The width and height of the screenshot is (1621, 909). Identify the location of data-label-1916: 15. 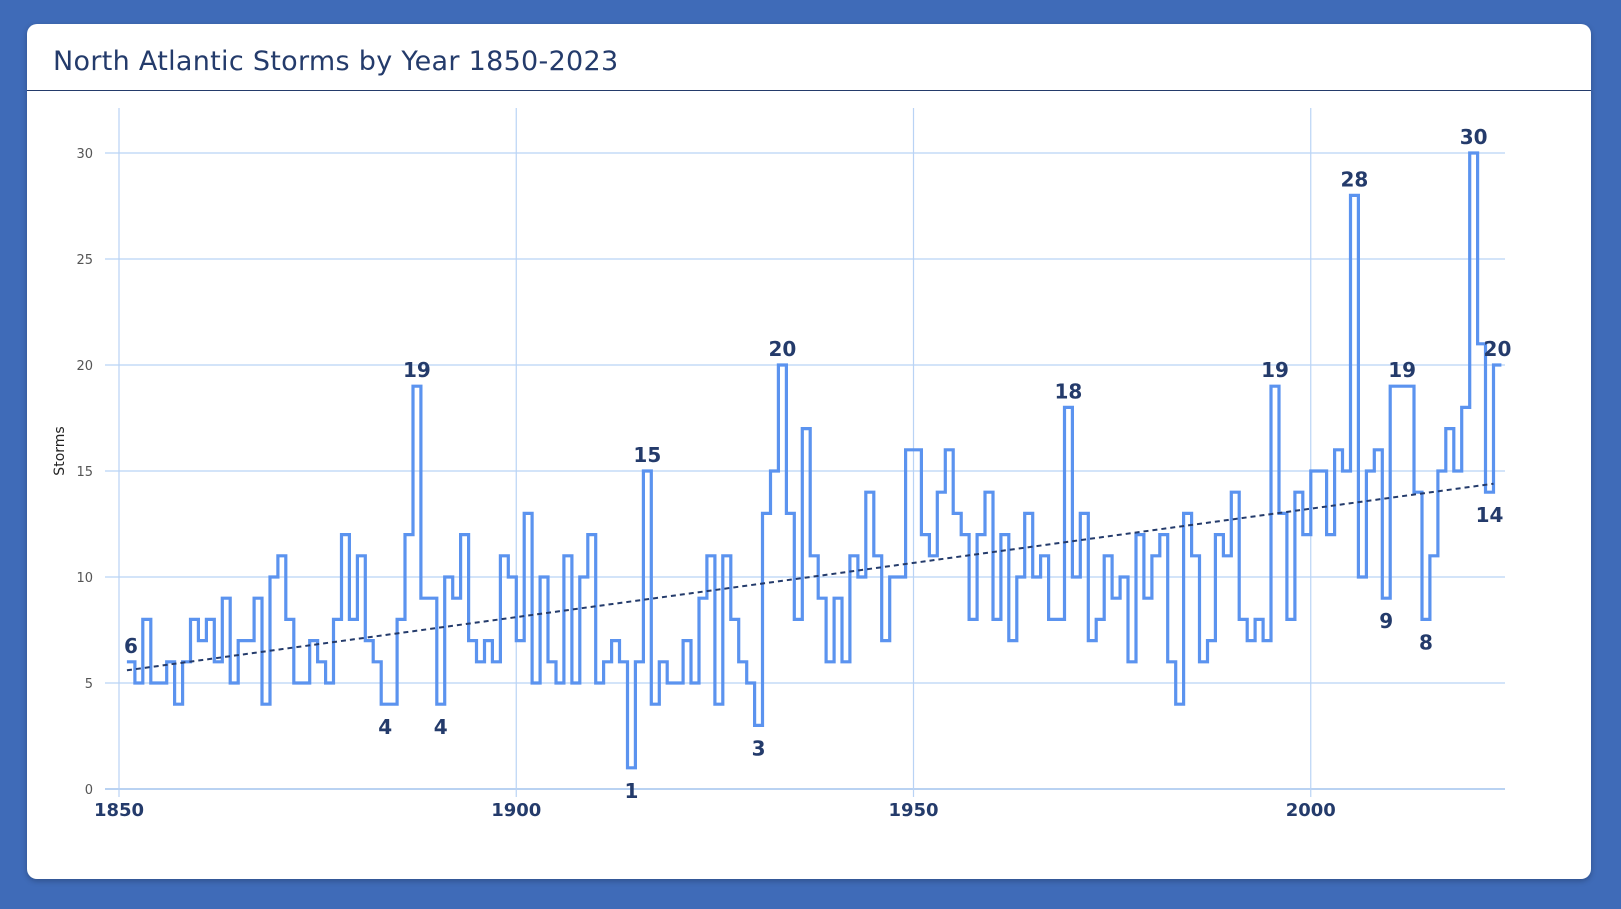
(647, 455).